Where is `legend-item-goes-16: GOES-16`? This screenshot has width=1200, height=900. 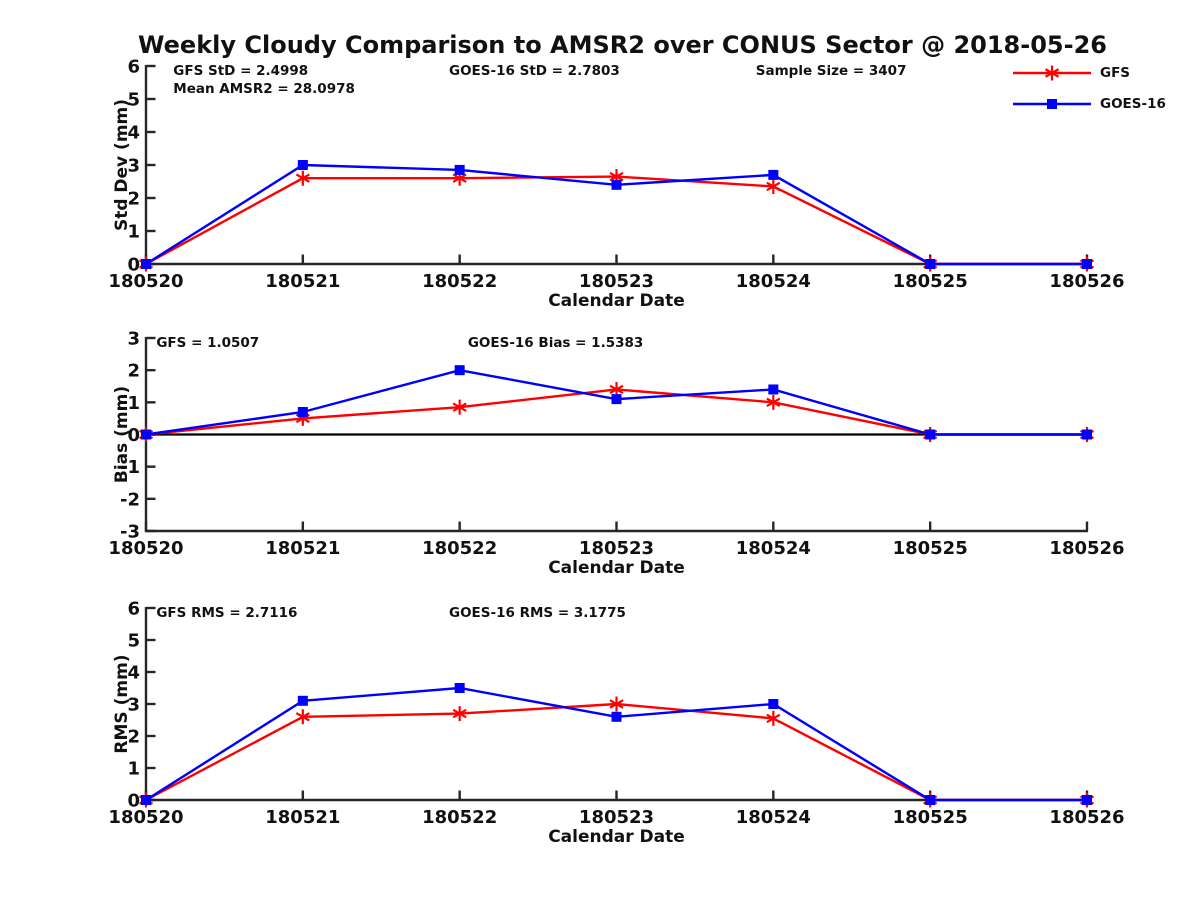 legend-item-goes-16: GOES-16 is located at coordinates (1089, 104).